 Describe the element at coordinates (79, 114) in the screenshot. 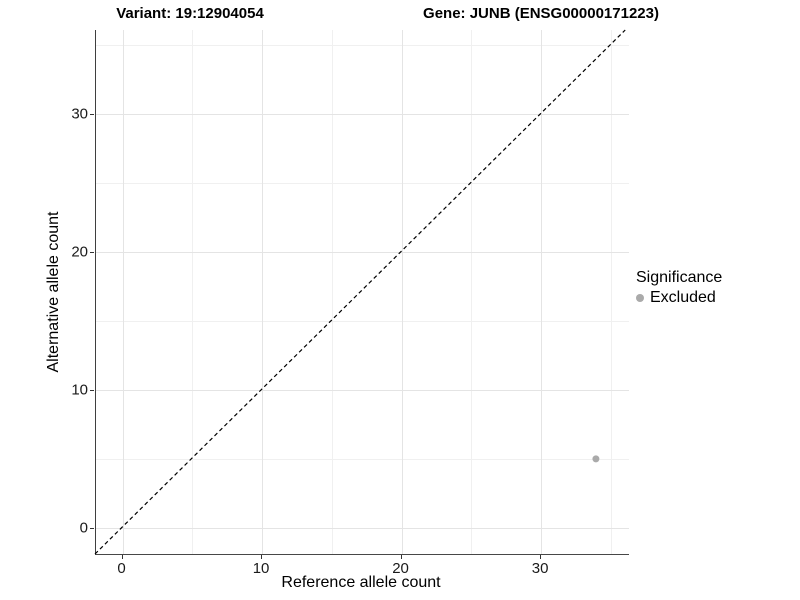

I see `y-tick-label: 30` at that location.